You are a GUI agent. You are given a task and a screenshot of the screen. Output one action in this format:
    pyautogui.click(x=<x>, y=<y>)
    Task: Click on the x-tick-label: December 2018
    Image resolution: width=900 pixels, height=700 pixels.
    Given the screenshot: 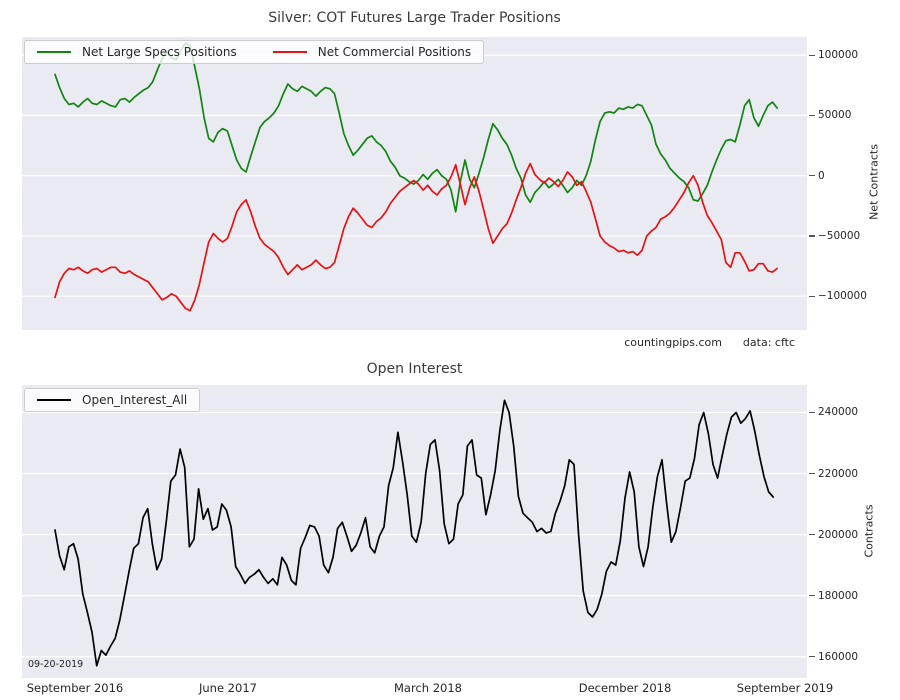 What is the action you would take?
    pyautogui.click(x=625, y=688)
    